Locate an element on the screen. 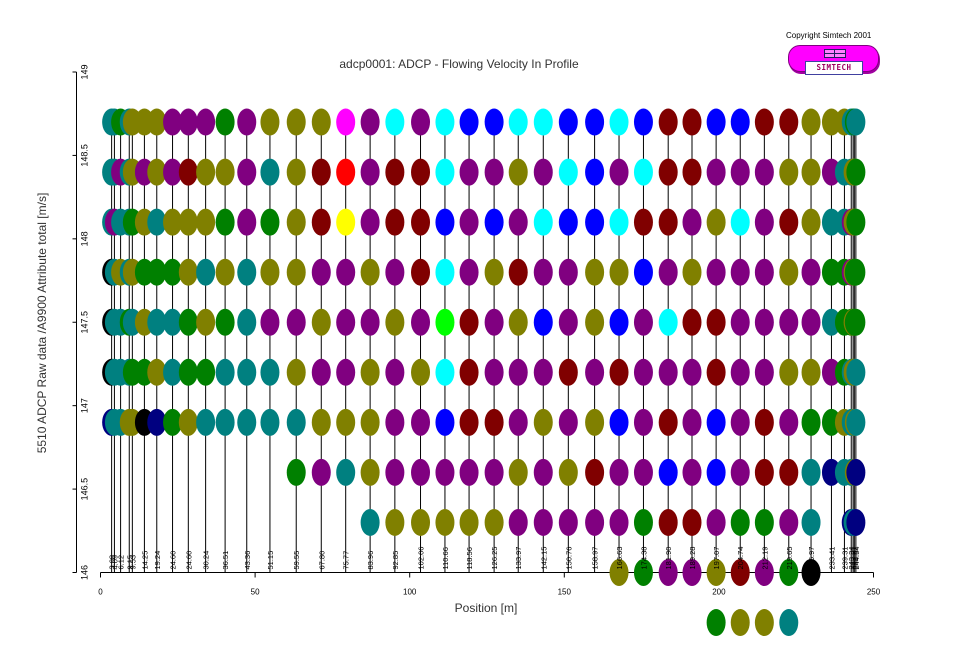 This screenshot has height=658, width=965. profile-position-label: 226.97 is located at coordinates (811, 558).